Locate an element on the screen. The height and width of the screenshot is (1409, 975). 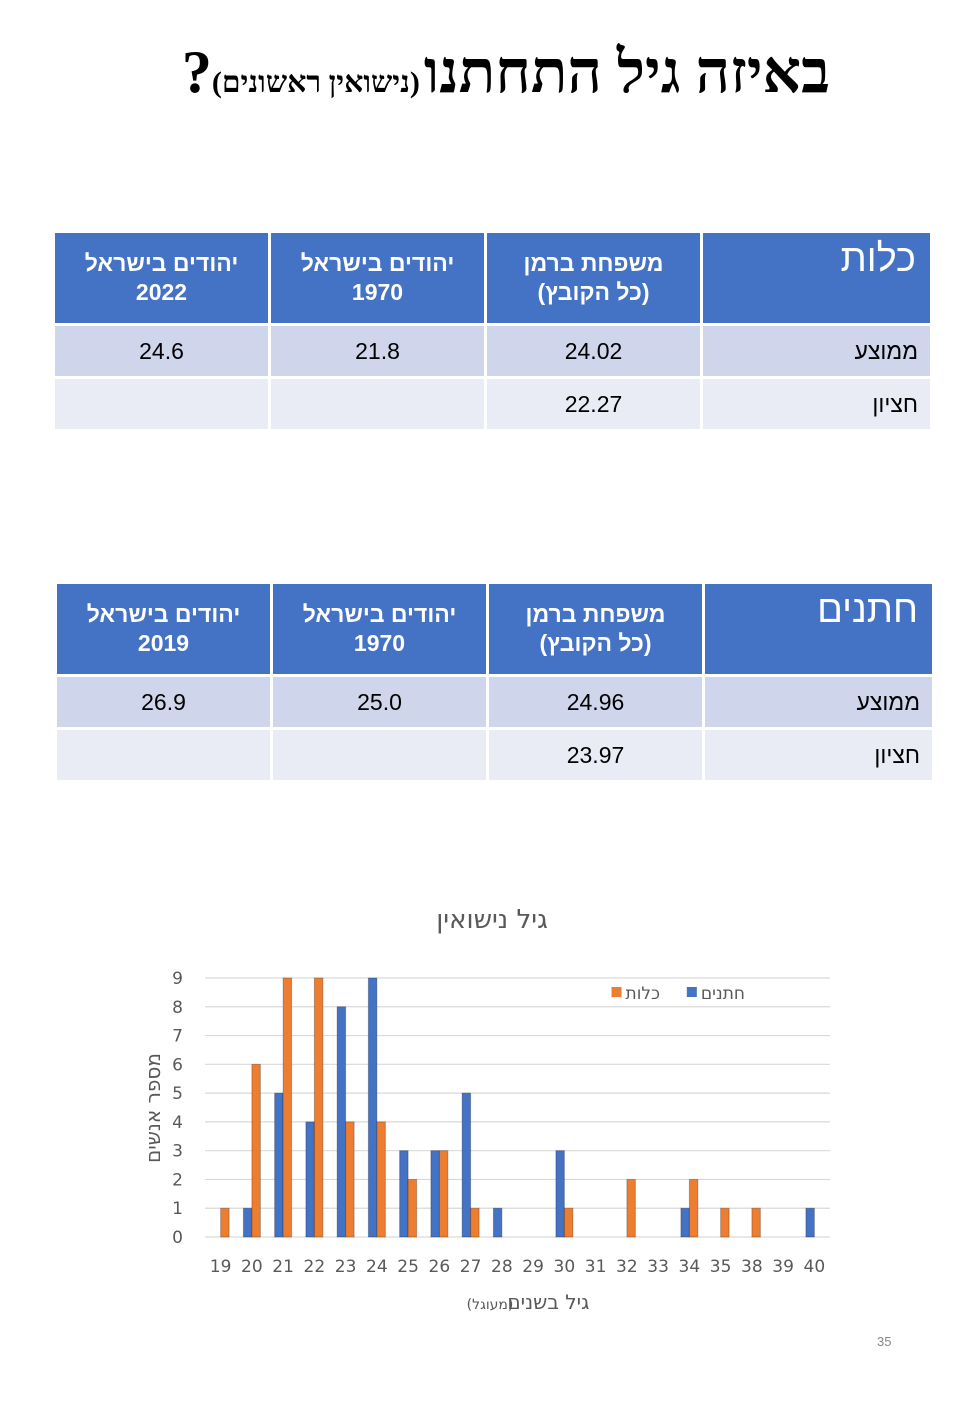
page-number: 35 is located at coordinates (884, 1341).